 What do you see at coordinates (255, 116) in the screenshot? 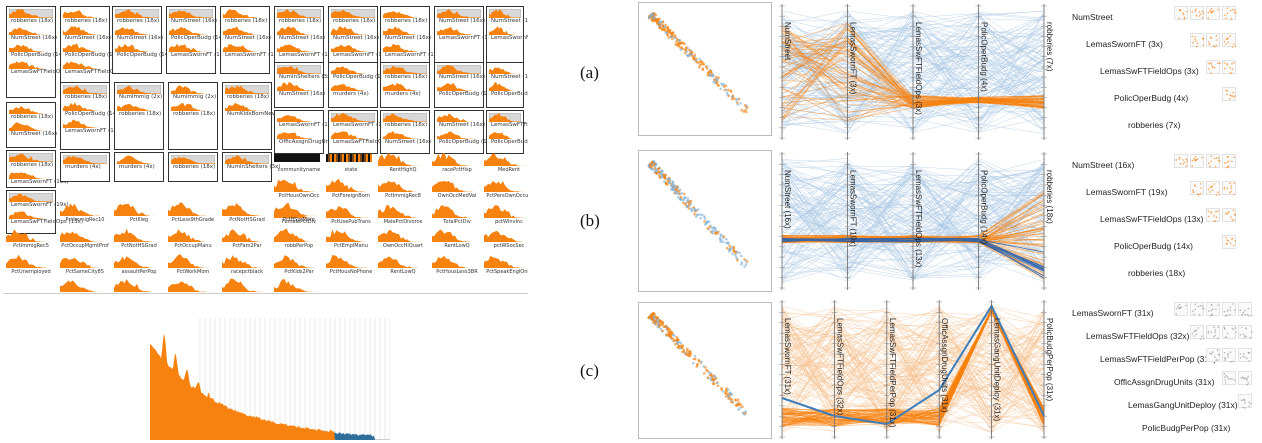
I see `attribute-group-card: robberies (18x) NumKidsBornNeverMr` at bounding box center [255, 116].